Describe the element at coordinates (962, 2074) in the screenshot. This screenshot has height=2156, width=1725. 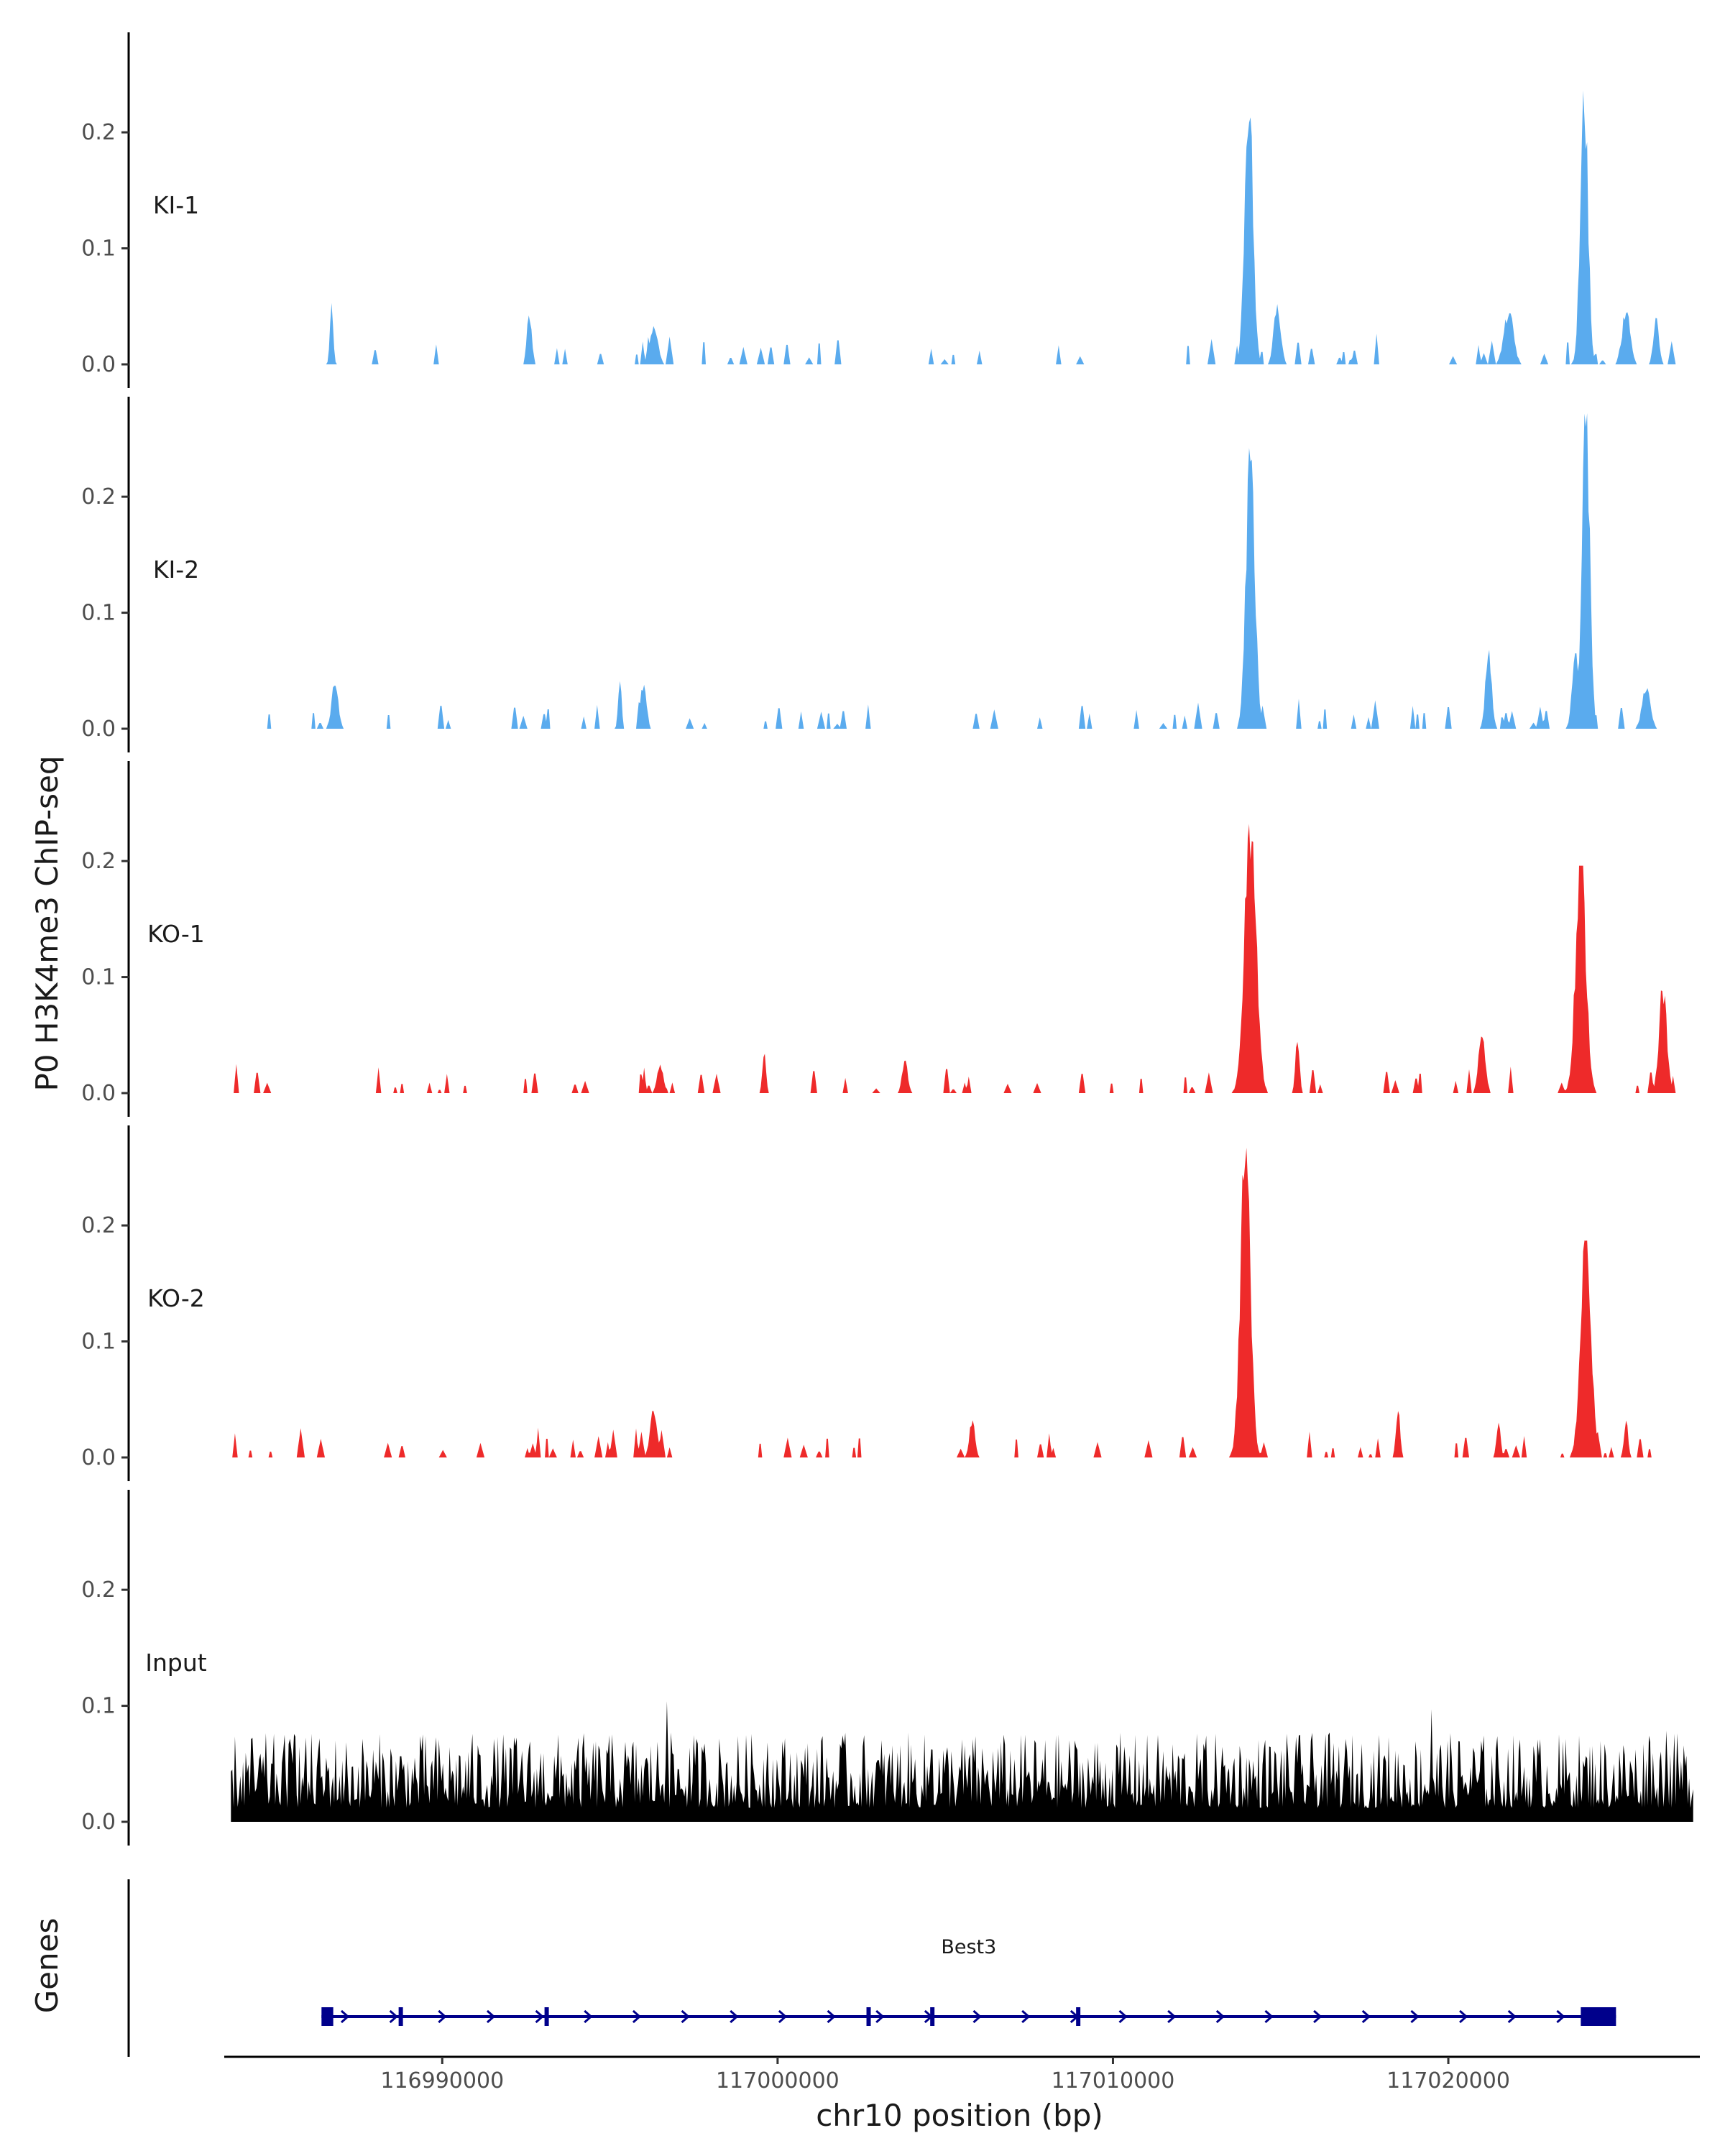
I see `x-axis: 116990000 117000000 117010000 117020000` at that location.